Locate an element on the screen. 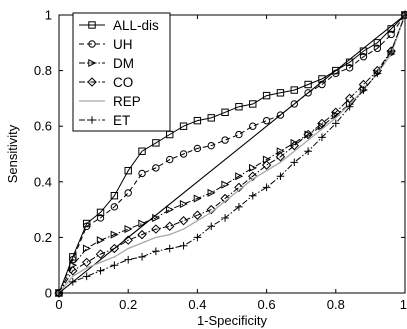  legend: ALL-dis UH DM CO REP ET is located at coordinates (121, 72).